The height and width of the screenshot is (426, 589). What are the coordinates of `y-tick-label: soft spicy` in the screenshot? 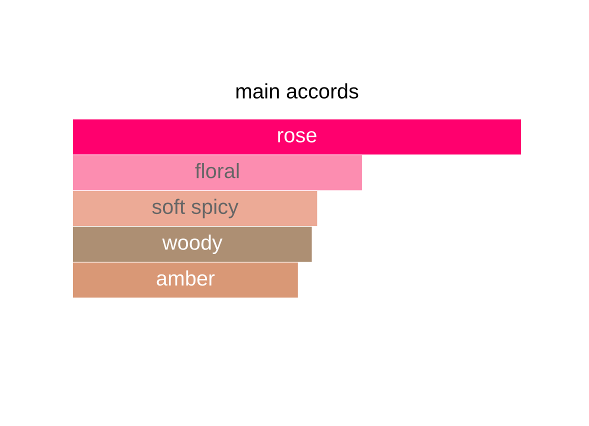 It's located at (195, 208).